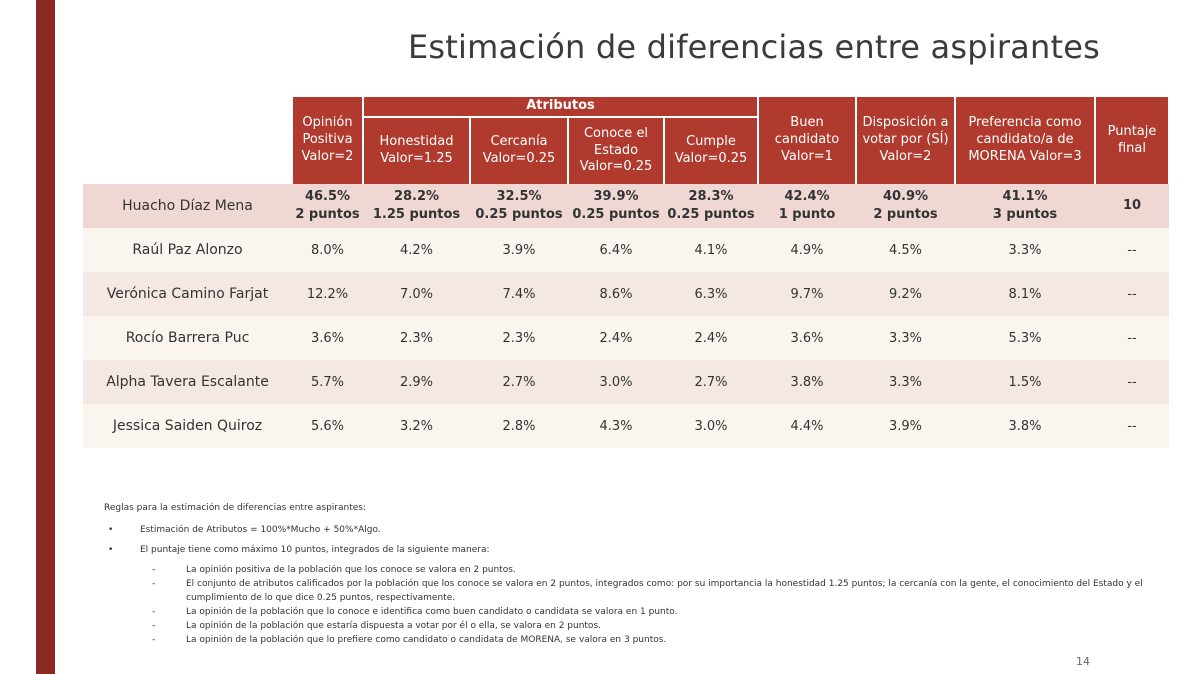 Image resolution: width=1200 pixels, height=674 pixels. I want to click on candidate-name: Jessica Saiden Quiroz, so click(187, 426).